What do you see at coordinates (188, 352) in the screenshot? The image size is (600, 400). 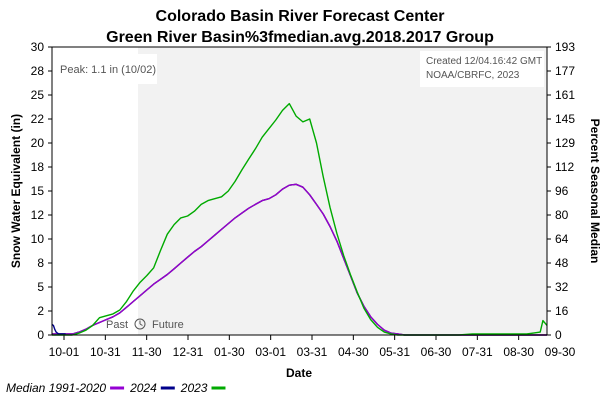 I see `x-tick-label: 12-31` at bounding box center [188, 352].